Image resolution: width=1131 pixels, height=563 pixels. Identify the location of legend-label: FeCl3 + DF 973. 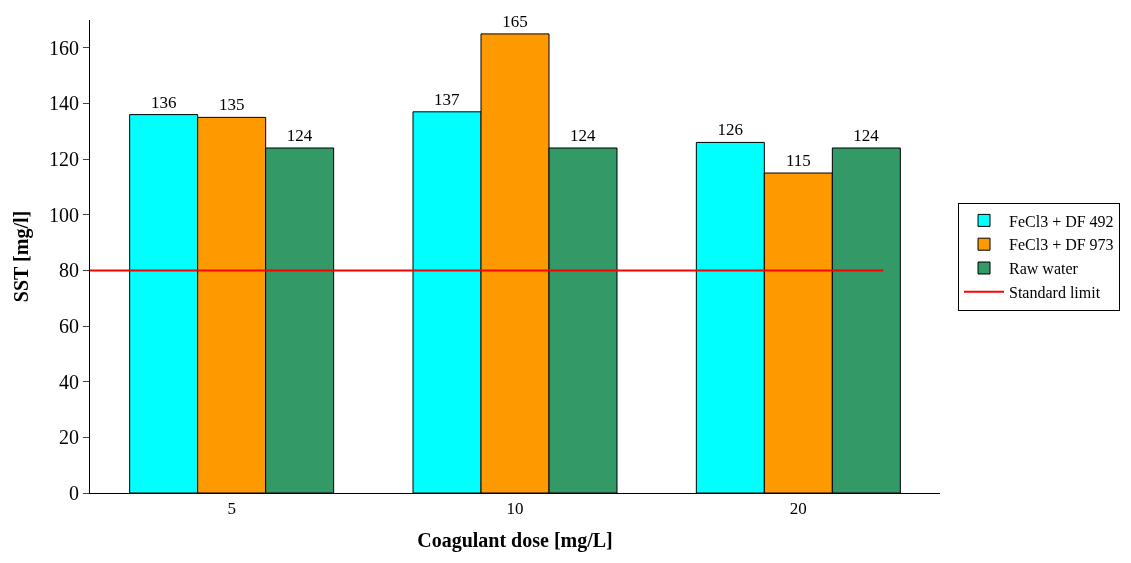
(1061, 245).